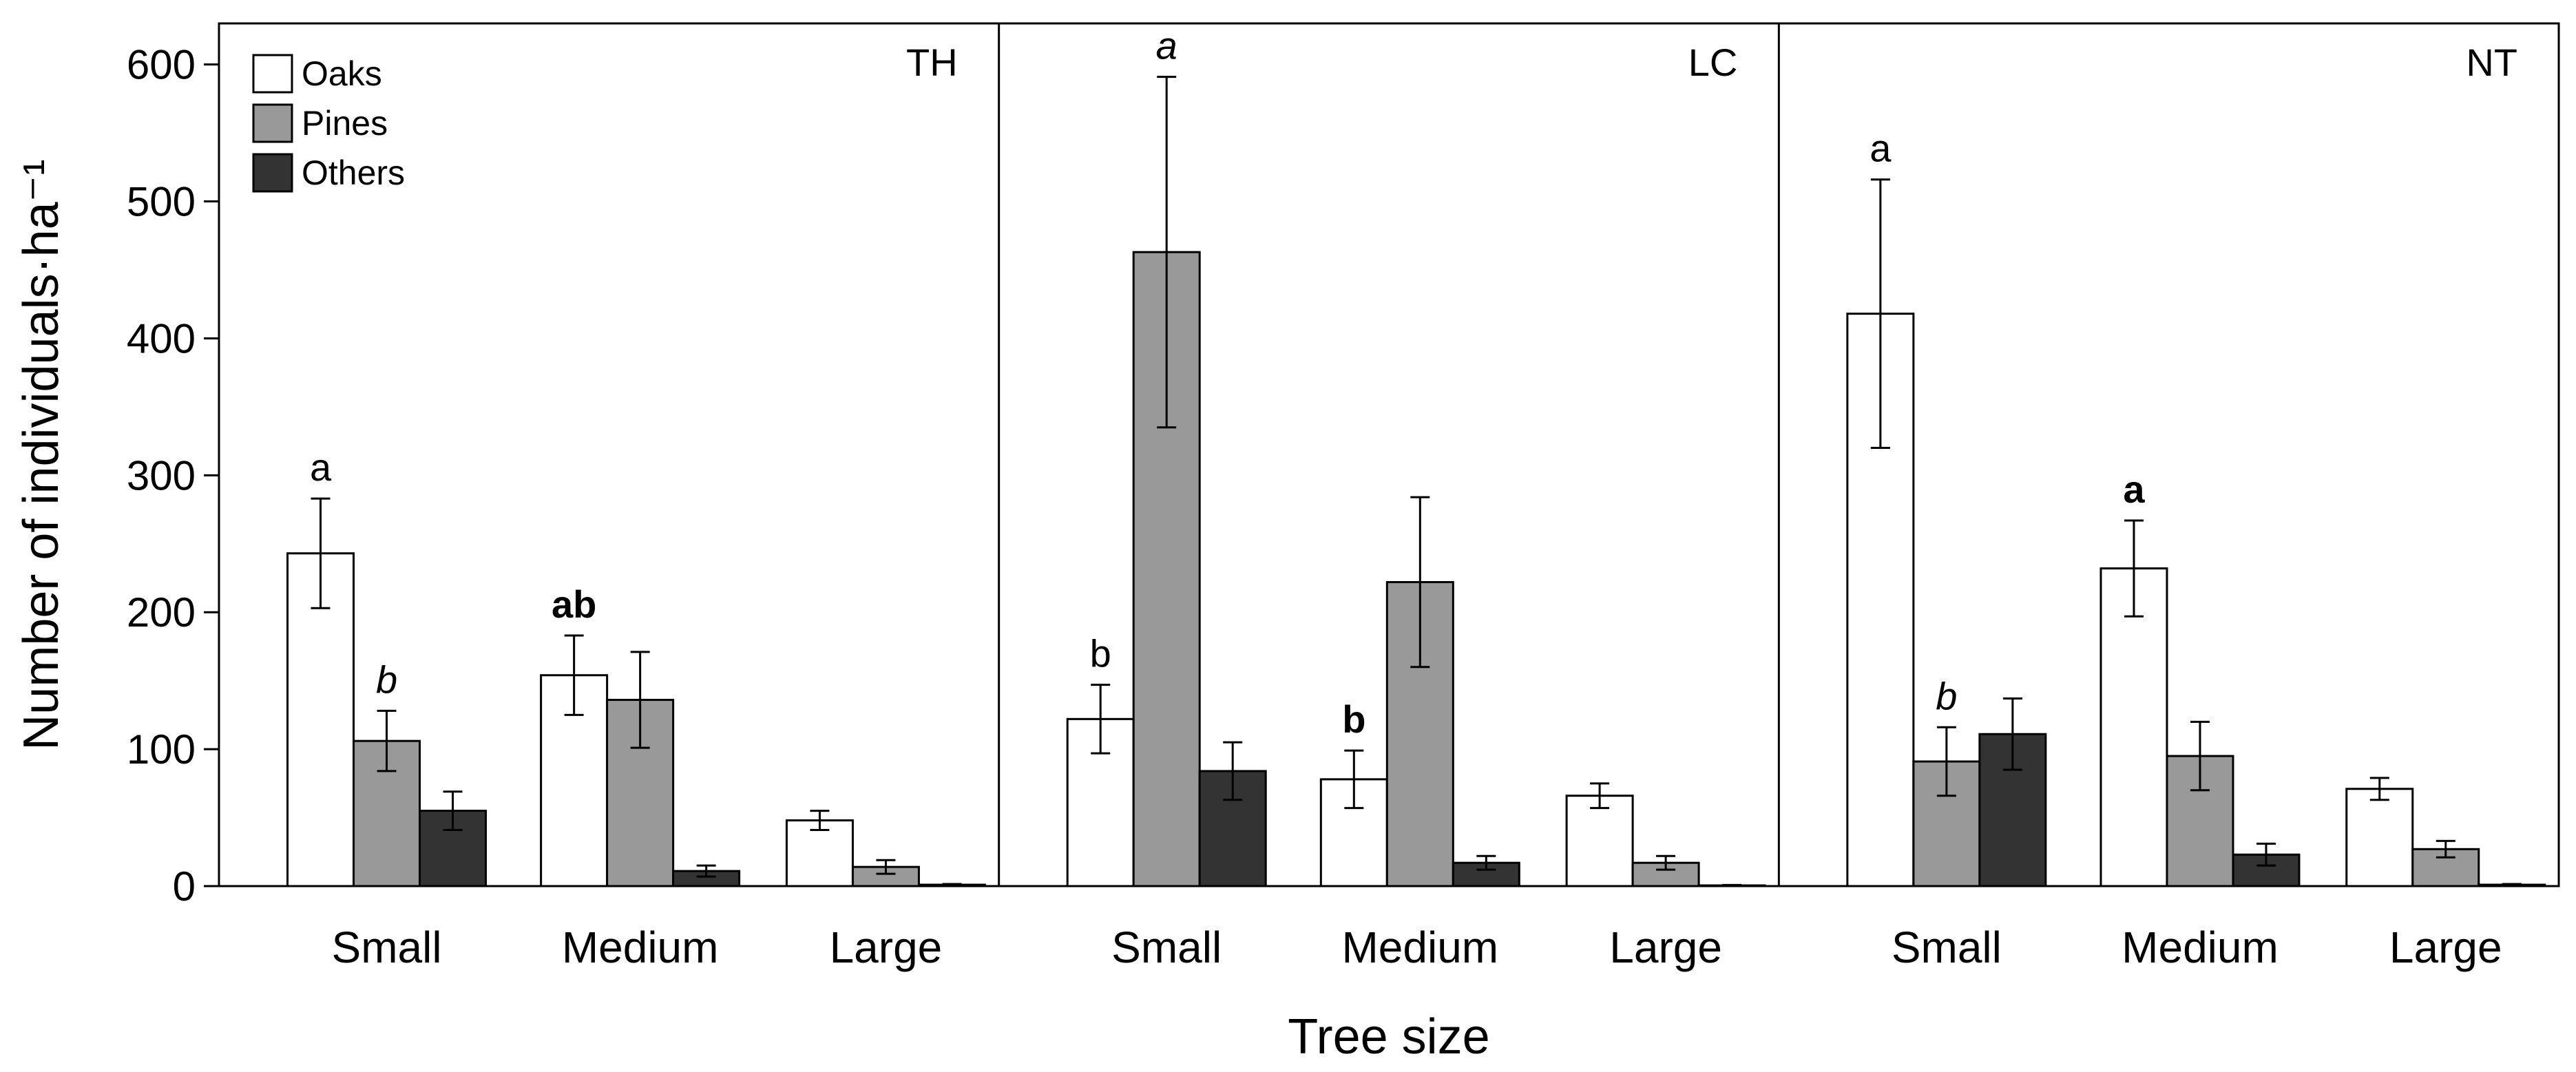  Describe the element at coordinates (161, 338) in the screenshot. I see `y-tick-label: 400` at that location.